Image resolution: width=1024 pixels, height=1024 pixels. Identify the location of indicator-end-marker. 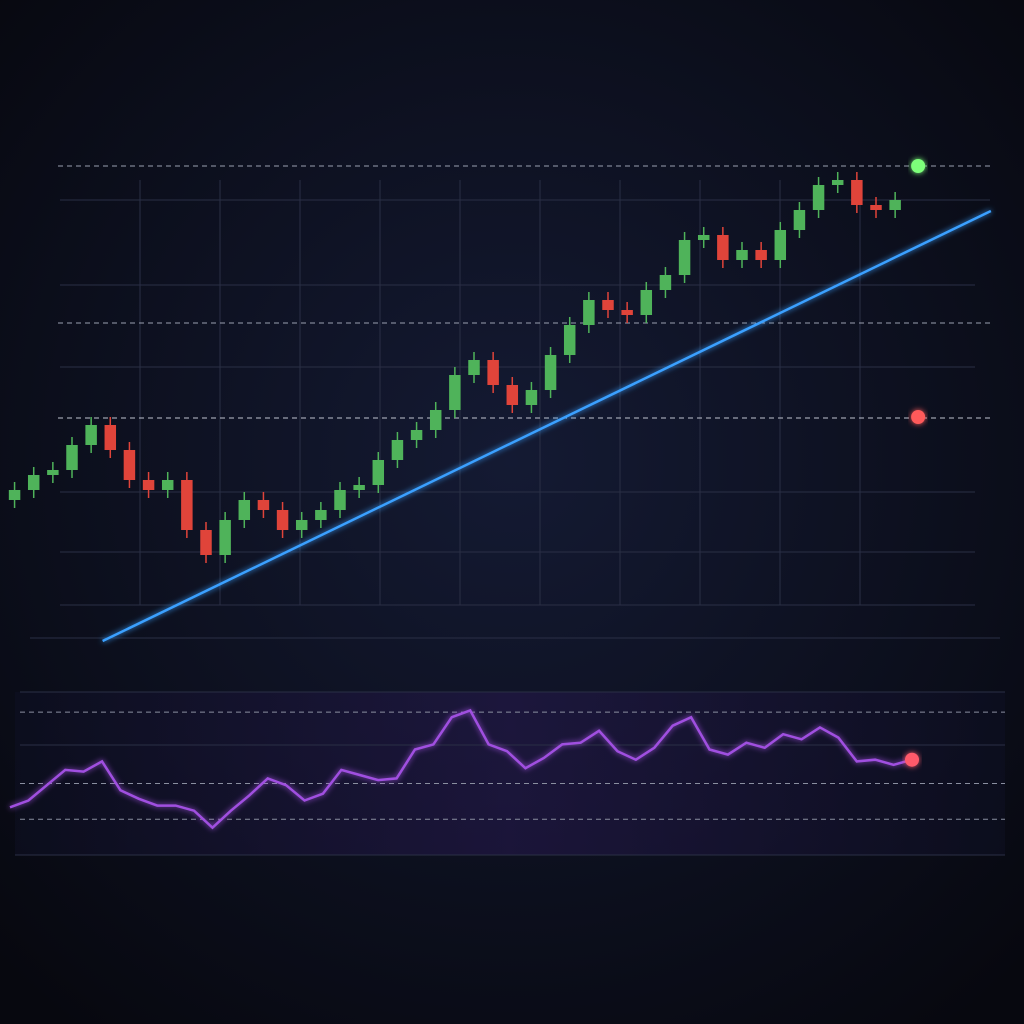
(912, 759).